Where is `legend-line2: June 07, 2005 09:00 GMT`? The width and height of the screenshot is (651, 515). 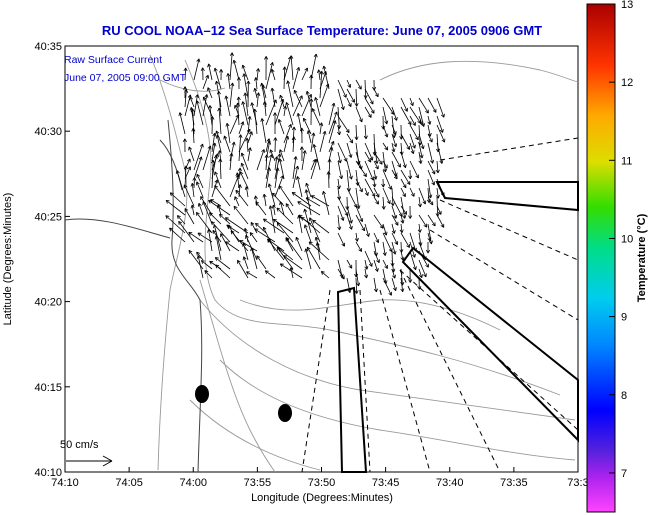 legend-line2: June 07, 2005 09:00 GMT is located at coordinates (125, 78).